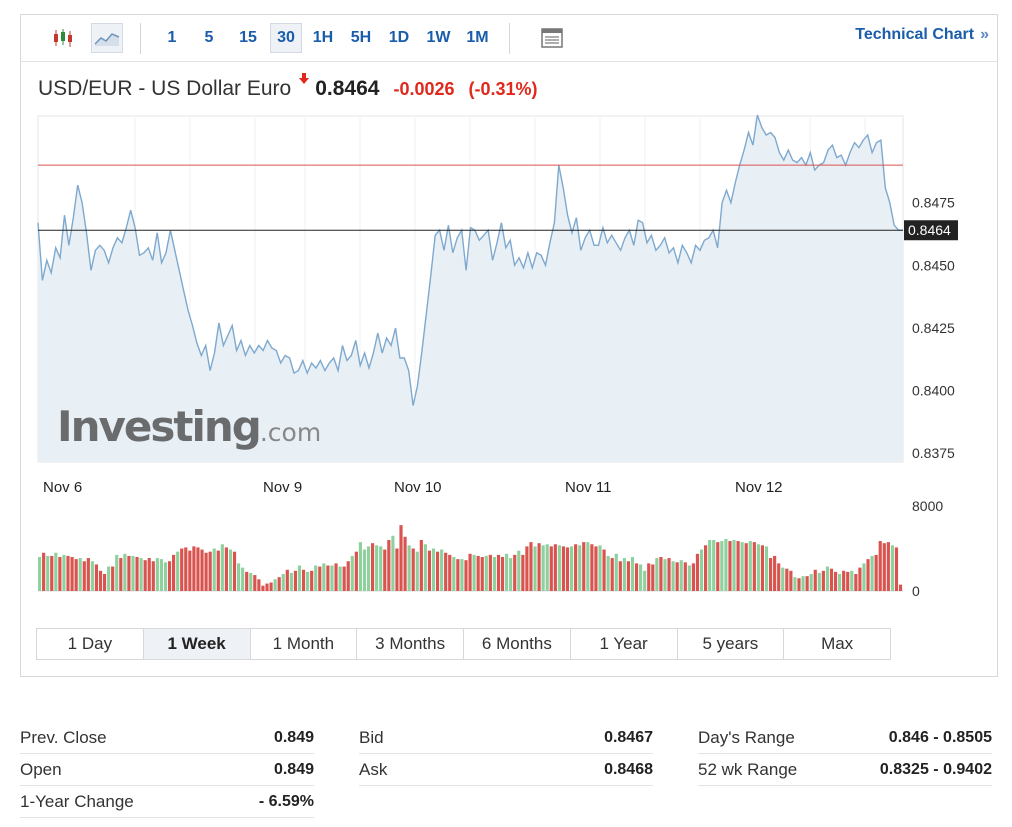  What do you see at coordinates (107, 38) in the screenshot?
I see `area-chart-icon` at bounding box center [107, 38].